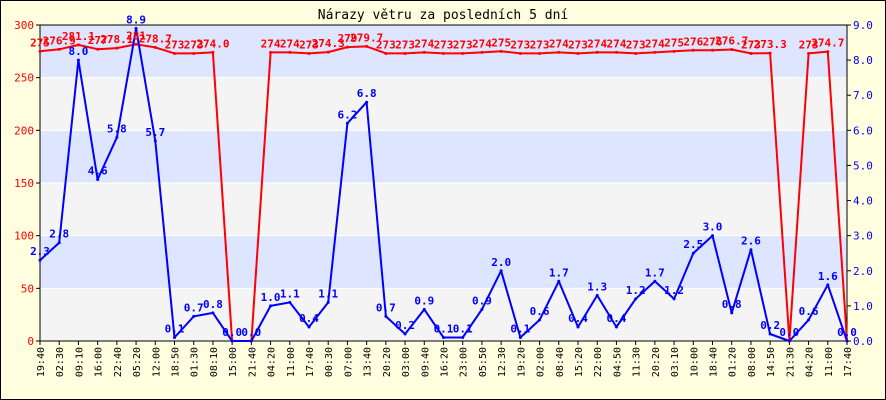  Describe the element at coordinates (863, 130) in the screenshot. I see `right-tick-label: 6.0` at that location.